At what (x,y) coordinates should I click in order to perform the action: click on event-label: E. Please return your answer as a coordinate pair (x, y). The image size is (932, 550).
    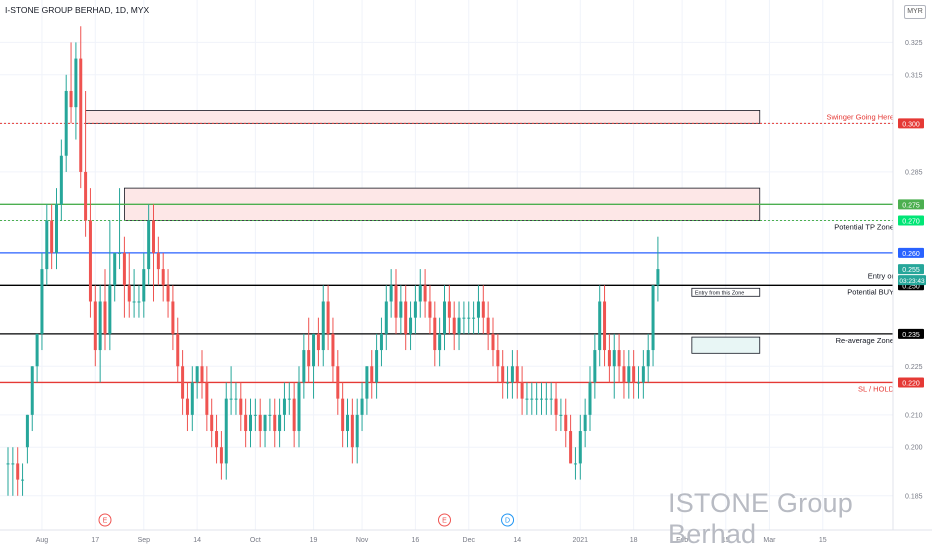
    Looking at the image, I should click on (444, 521).